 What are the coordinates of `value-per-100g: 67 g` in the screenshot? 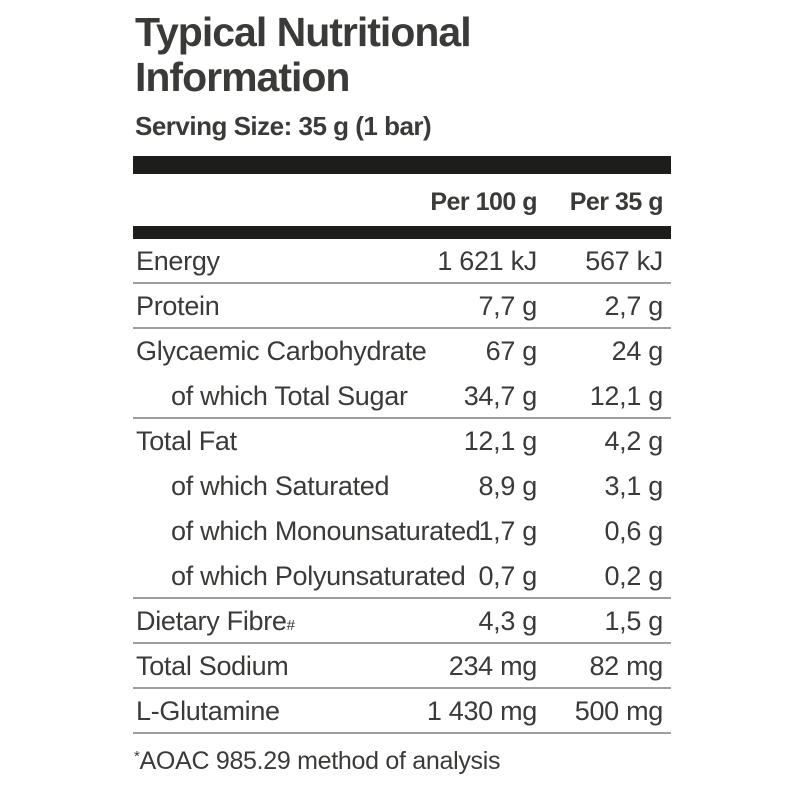 It's located at (511, 351).